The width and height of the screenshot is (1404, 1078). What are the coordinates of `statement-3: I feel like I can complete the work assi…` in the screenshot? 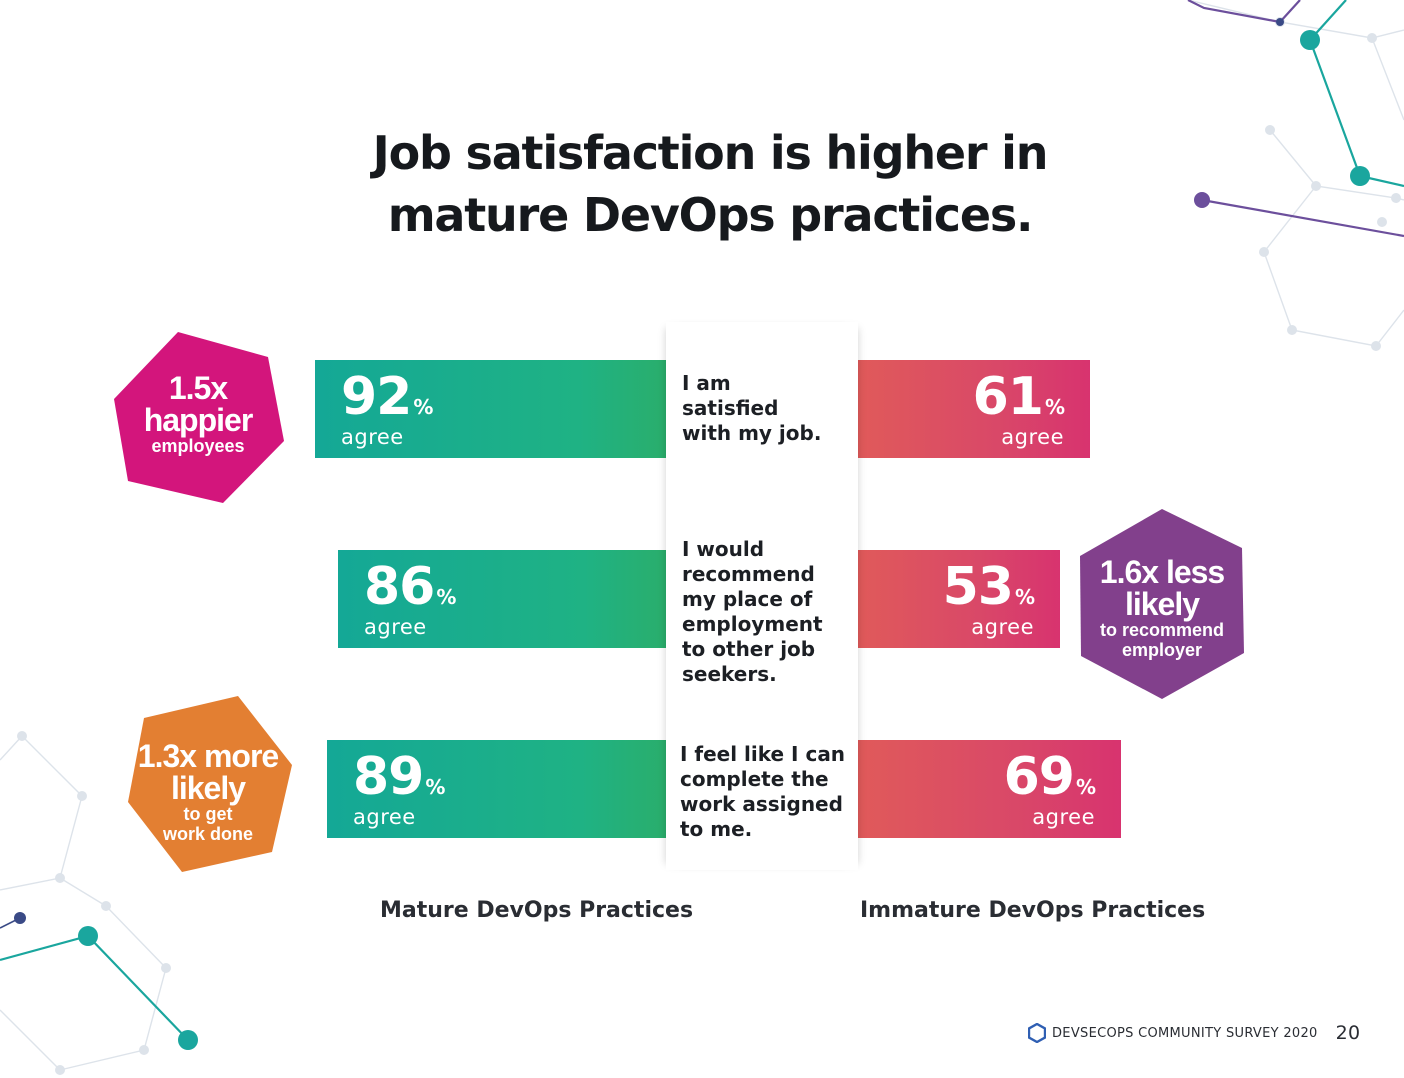 It's located at (763, 791).